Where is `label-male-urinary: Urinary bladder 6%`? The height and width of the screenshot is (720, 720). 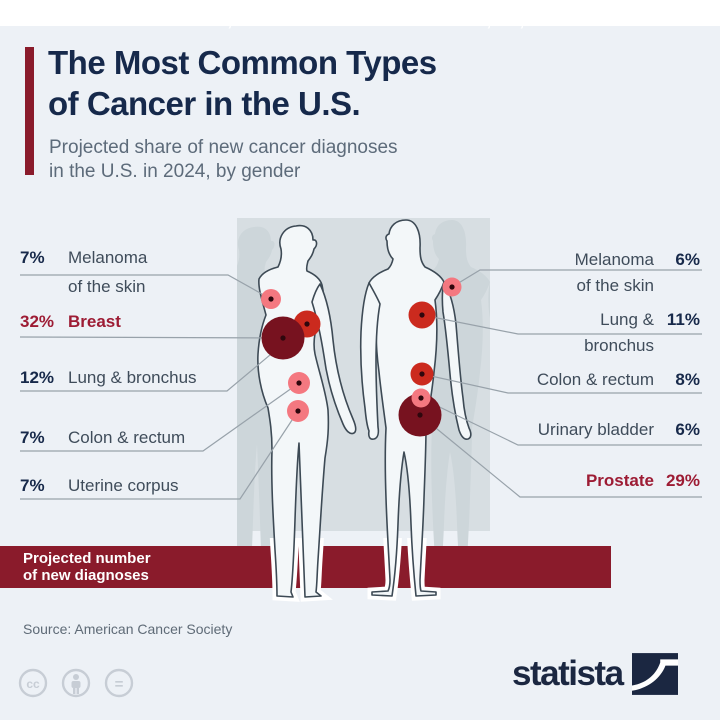 label-male-urinary: Urinary bladder 6% is located at coordinates (619, 430).